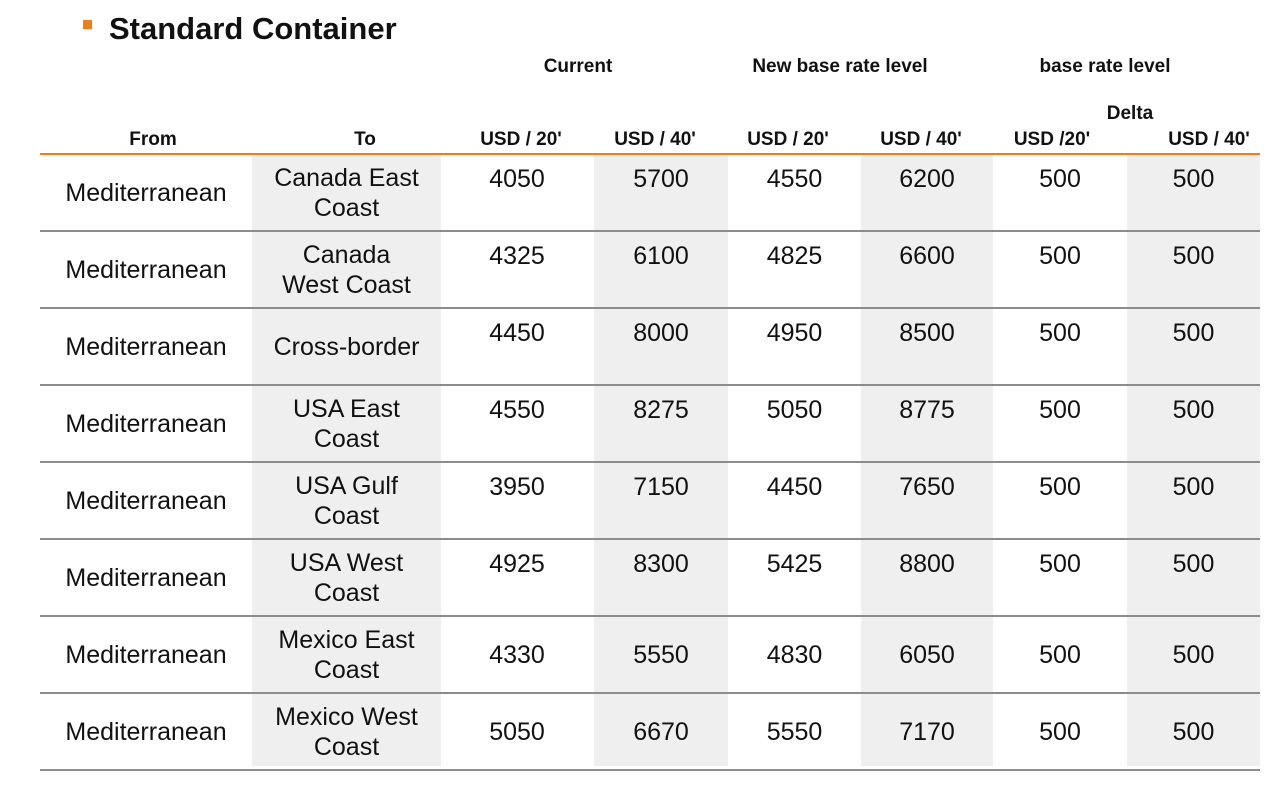  Describe the element at coordinates (927, 654) in the screenshot. I see `cell-new40: 6050` at that location.